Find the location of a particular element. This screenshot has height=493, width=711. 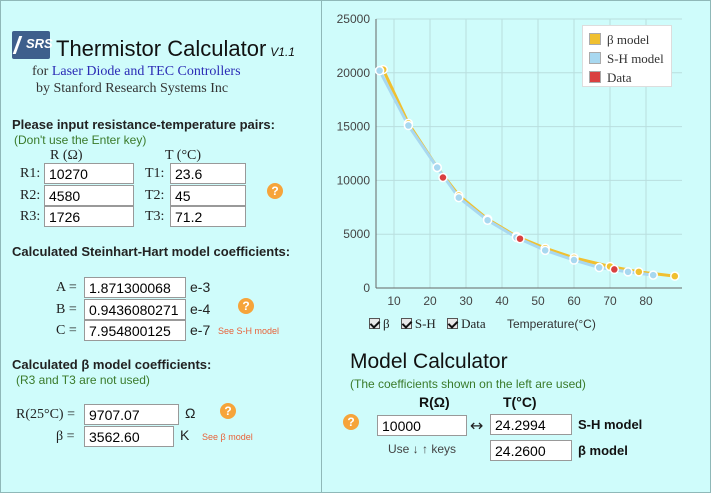

y-tick-label: 0 is located at coordinates (366, 288).